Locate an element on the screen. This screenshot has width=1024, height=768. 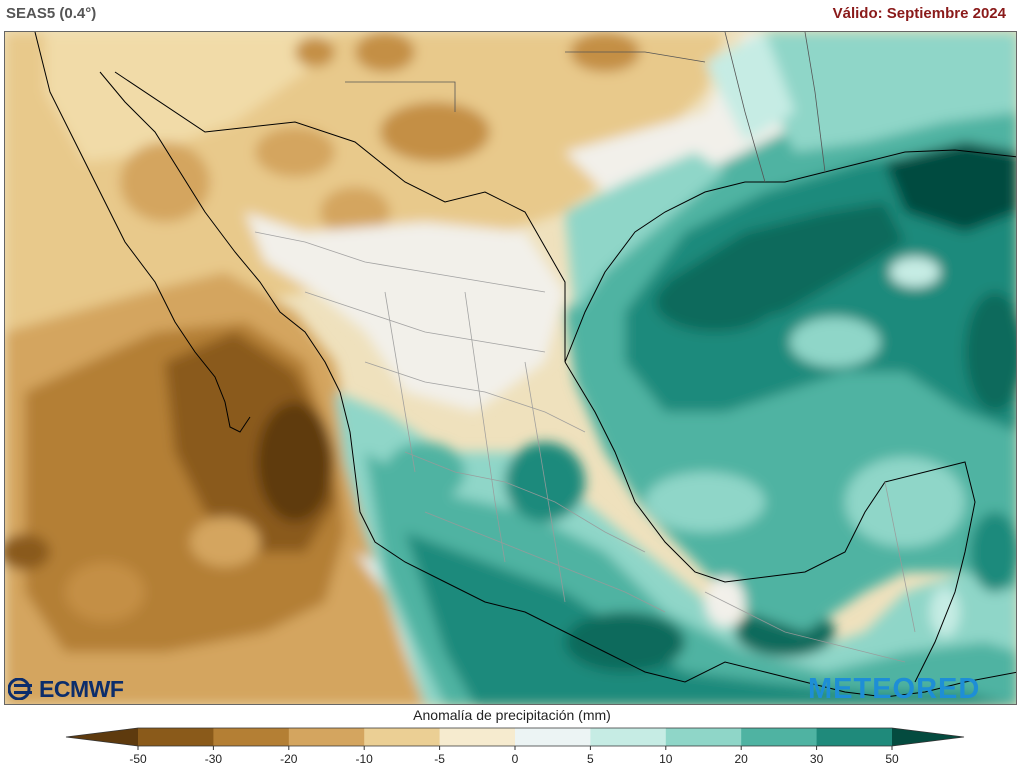
colorbar-tick-label: 10 is located at coordinates (666, 759).